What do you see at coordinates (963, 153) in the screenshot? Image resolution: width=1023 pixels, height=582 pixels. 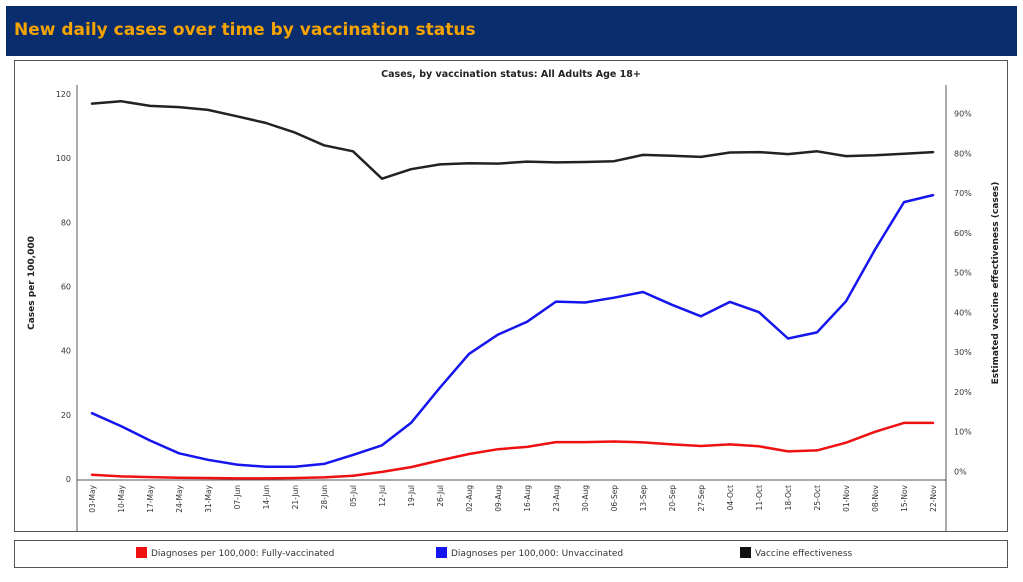 I see `y2-tick-label: 80%` at bounding box center [963, 153].